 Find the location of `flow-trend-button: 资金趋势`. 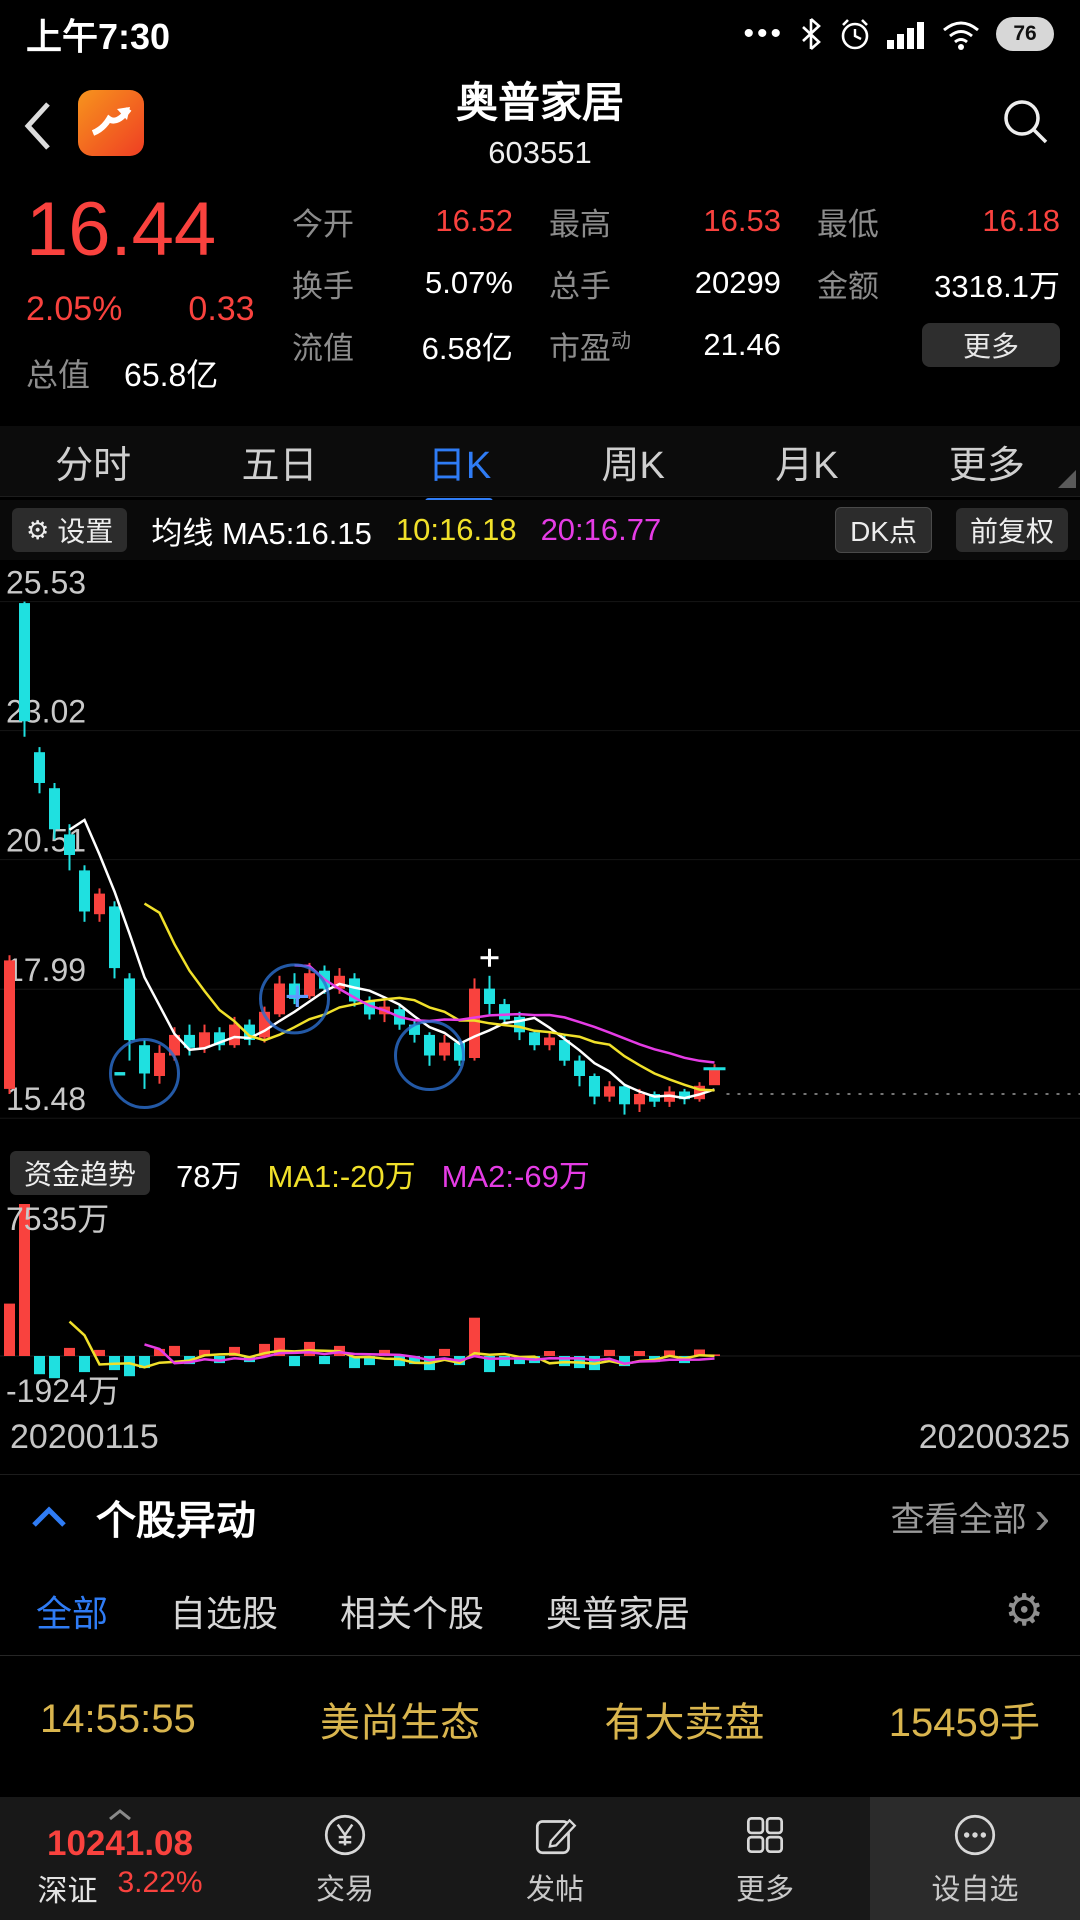

flow-trend-button: 资金趋势 is located at coordinates (80, 1173).